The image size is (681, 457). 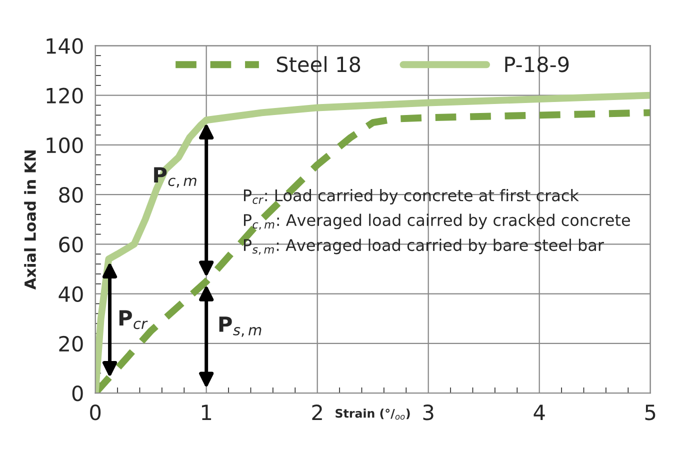 I want to click on x-tick-label: 0, so click(x=95, y=412).